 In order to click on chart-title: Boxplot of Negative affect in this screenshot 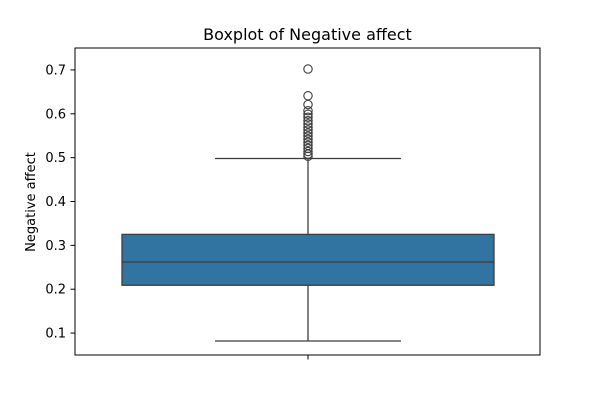, I will do `click(307, 34)`.